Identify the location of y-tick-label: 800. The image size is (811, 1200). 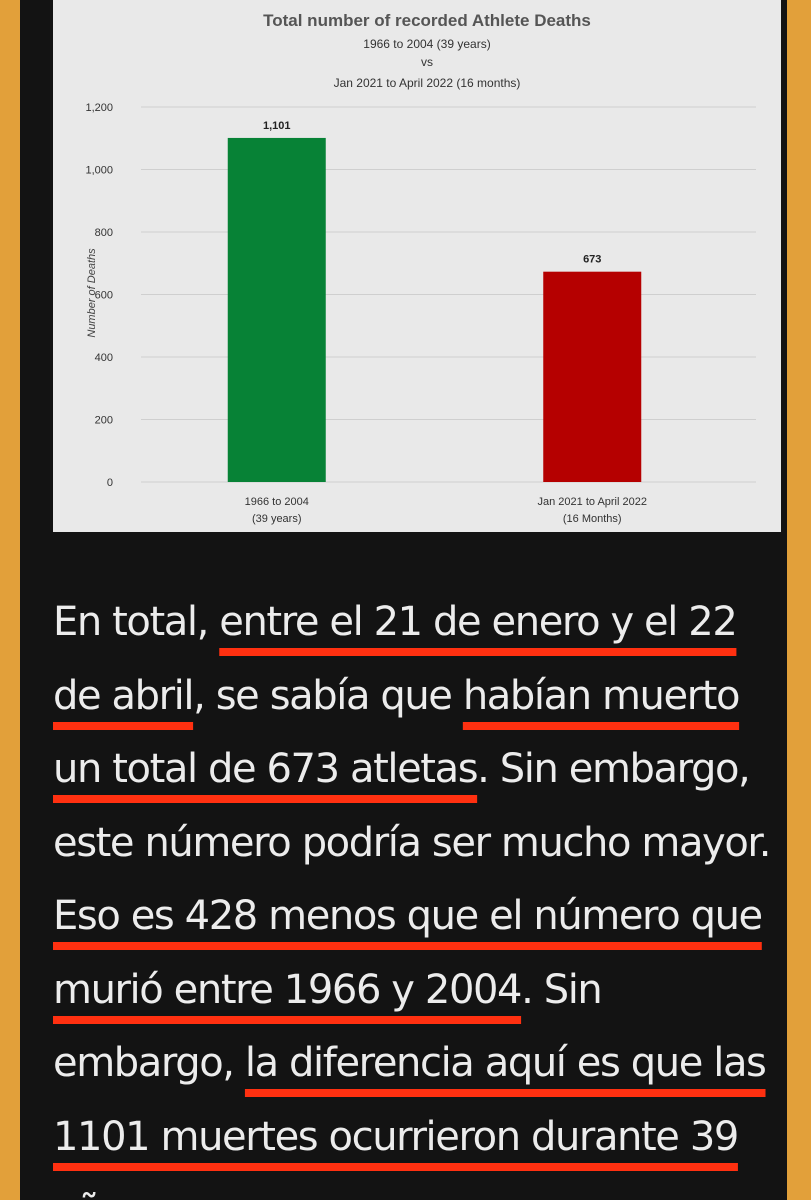
(104, 233).